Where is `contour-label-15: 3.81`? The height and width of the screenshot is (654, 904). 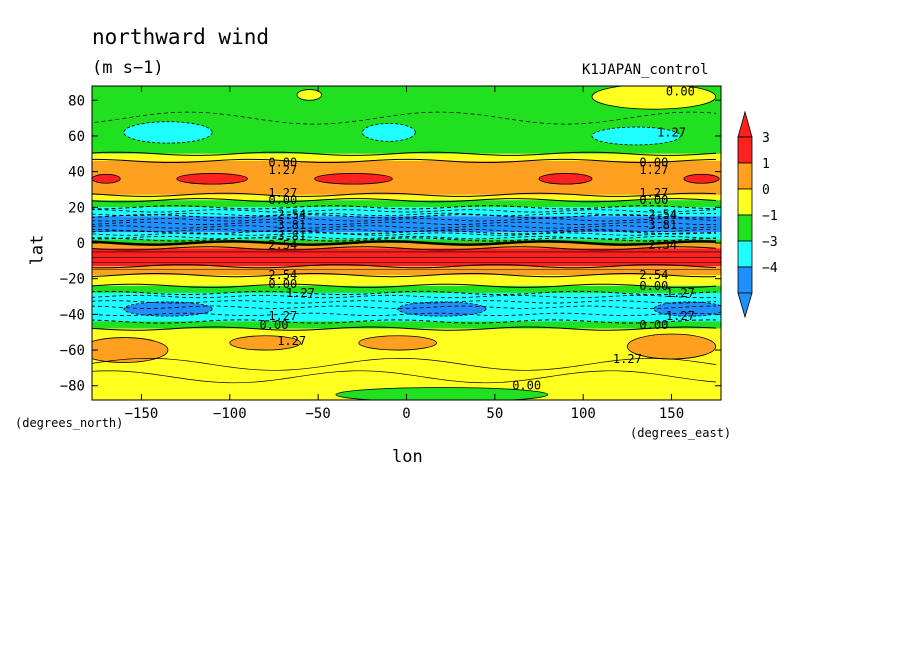
contour-label-15: 3.81 is located at coordinates (662, 225).